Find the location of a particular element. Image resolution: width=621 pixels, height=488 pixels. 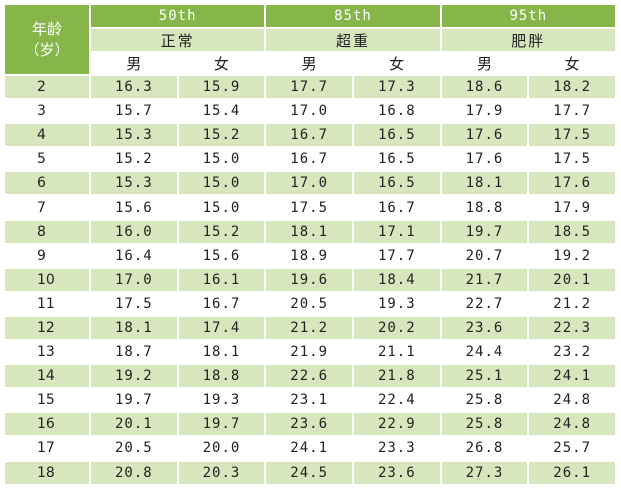

bmi-value-cell: 27.3 is located at coordinates (484, 472).